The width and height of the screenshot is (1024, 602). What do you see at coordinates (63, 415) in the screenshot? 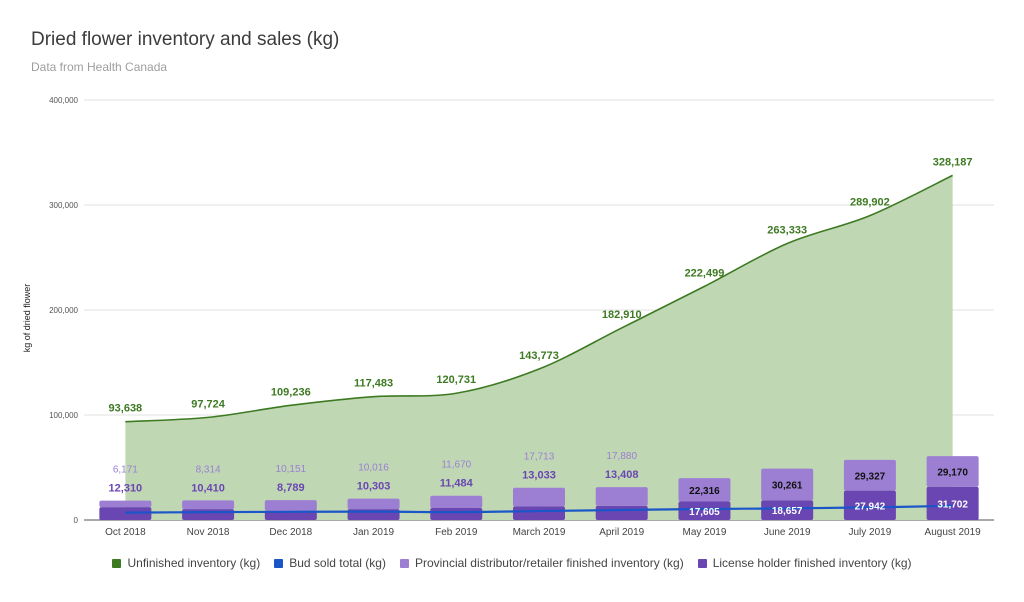
I see `y-tick-label: 100,000` at bounding box center [63, 415].